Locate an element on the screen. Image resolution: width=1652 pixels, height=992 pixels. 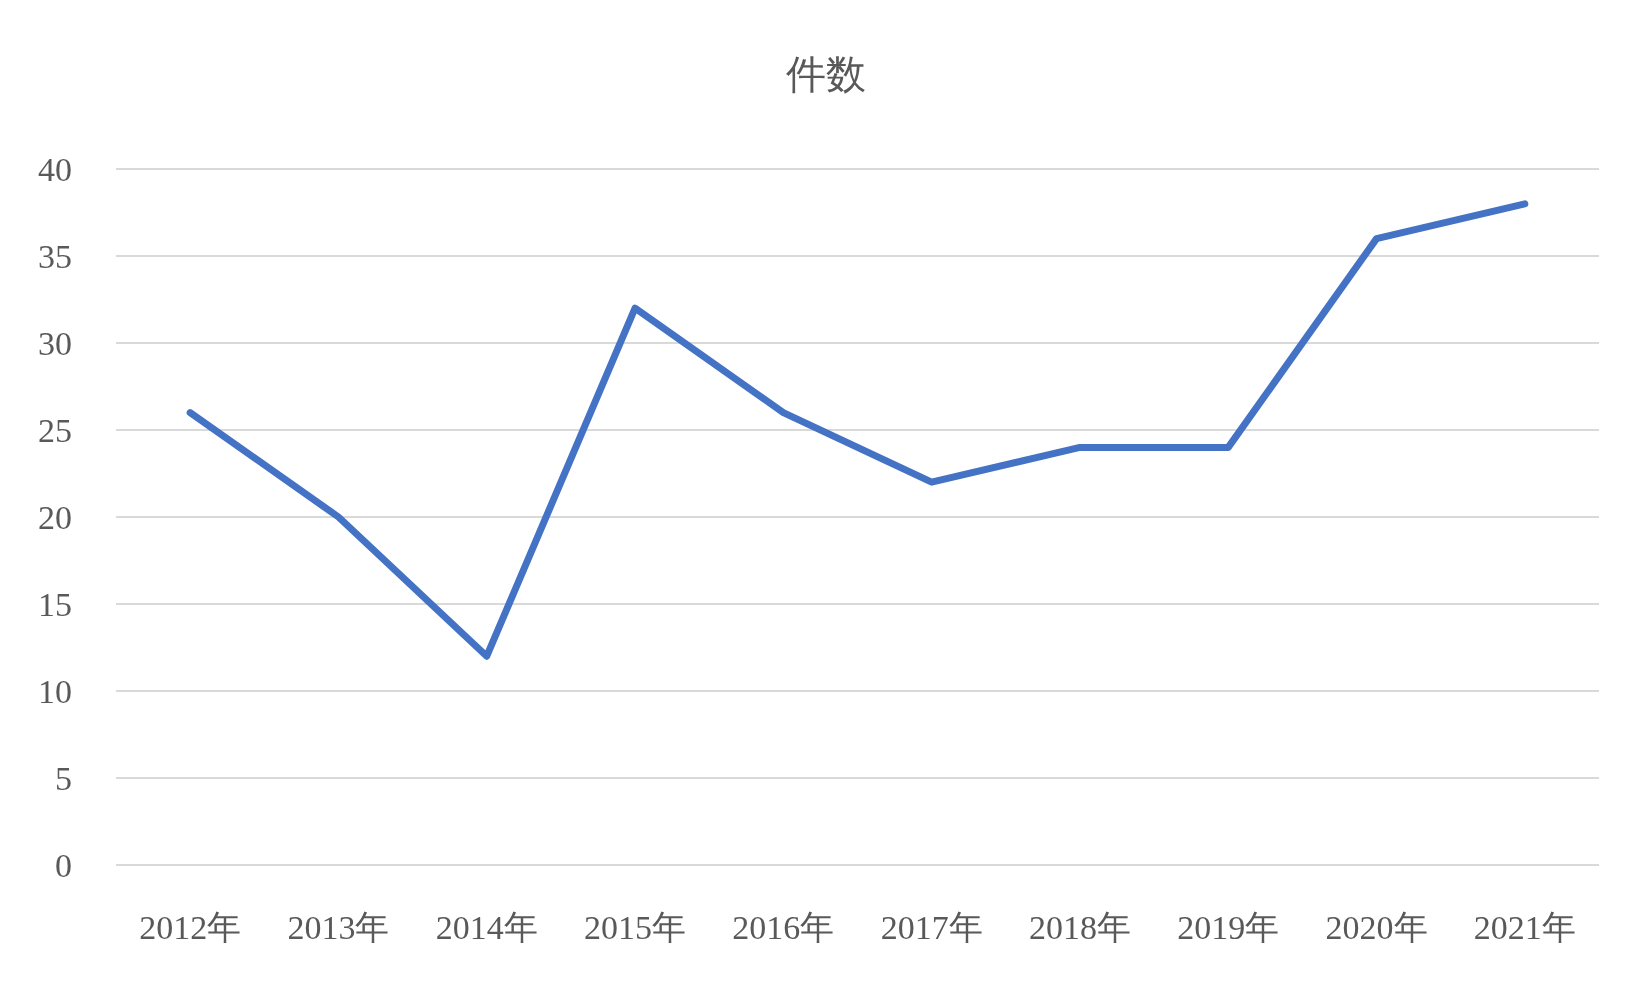
y-tick-label: 40 is located at coordinates (55, 169).